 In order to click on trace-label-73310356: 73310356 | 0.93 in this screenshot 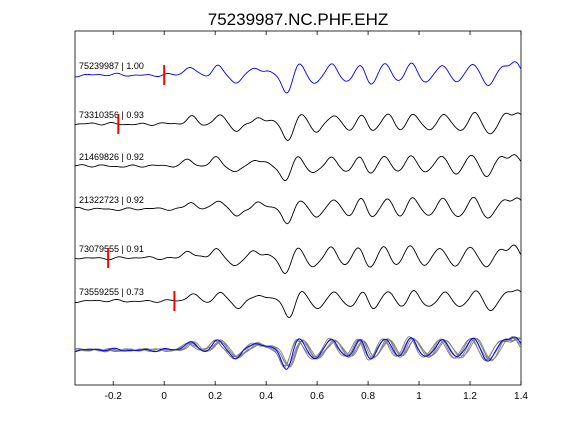, I will do `click(111, 115)`.